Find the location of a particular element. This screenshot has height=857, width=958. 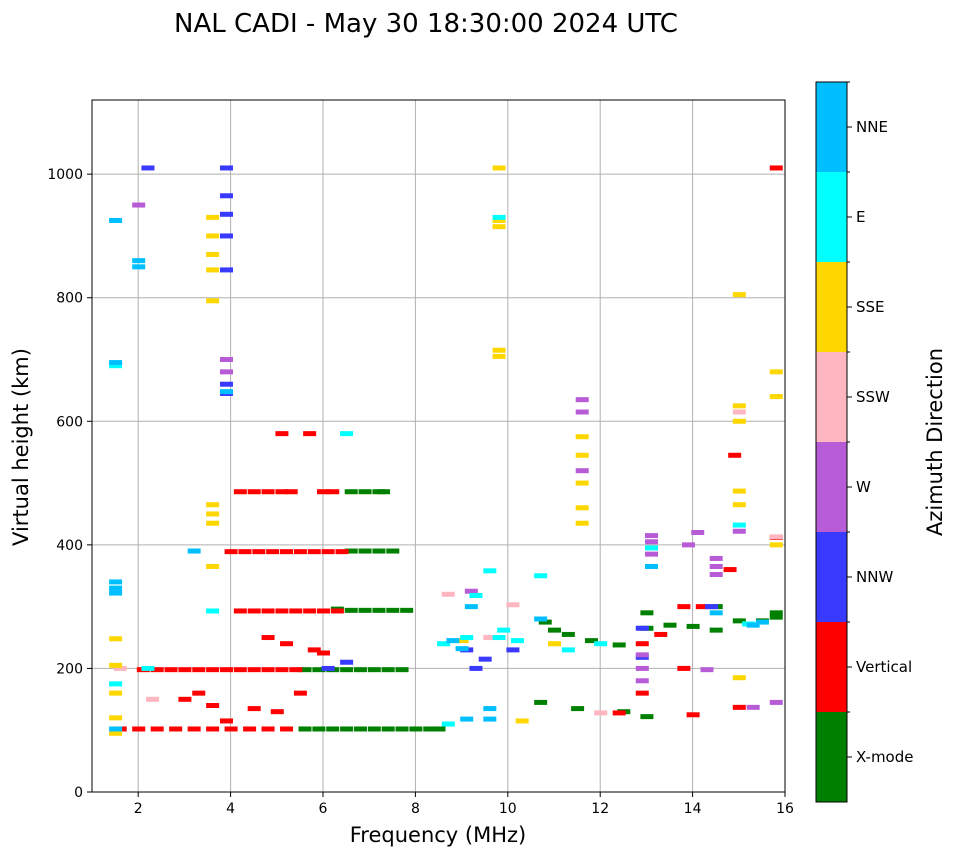

data-point-ssw is located at coordinates (490, 638).